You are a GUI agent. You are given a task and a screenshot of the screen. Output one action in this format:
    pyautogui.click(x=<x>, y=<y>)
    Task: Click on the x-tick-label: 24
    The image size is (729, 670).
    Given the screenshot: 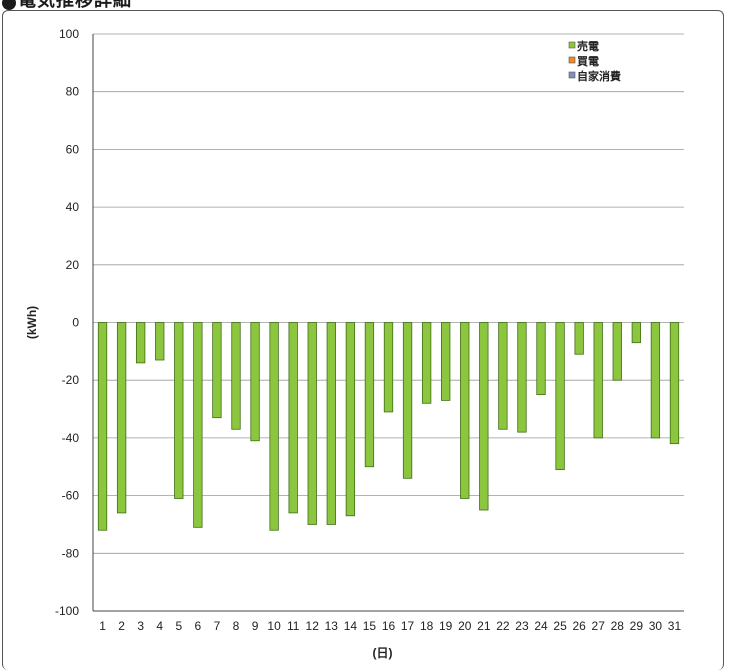 What is the action you would take?
    pyautogui.click(x=541, y=626)
    